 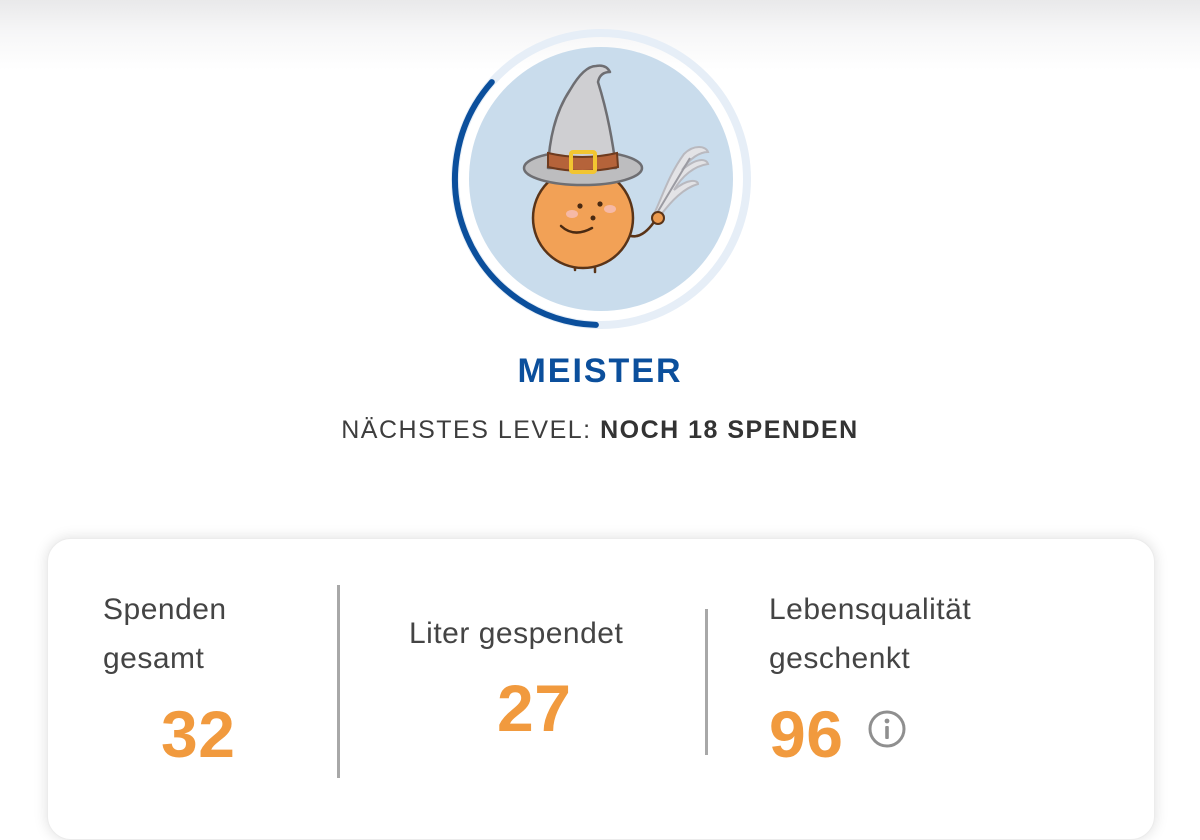 I want to click on stat-total-donations: Spenden gesamt 32, so click(x=169, y=676).